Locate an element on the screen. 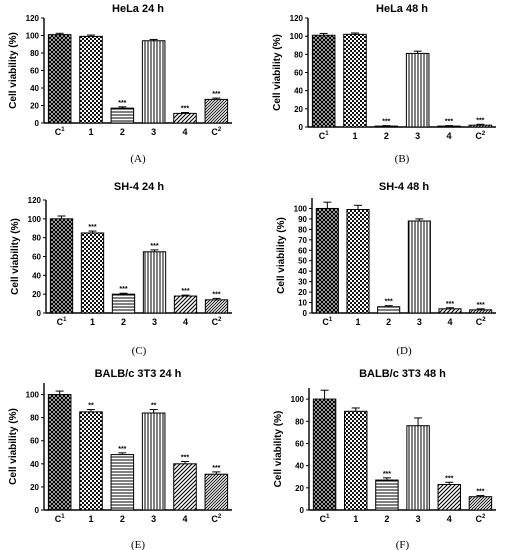 Image resolution: width=506 pixels, height=550 pixels. chart-title: BALB/c 3T3 48 h is located at coordinates (402, 374).